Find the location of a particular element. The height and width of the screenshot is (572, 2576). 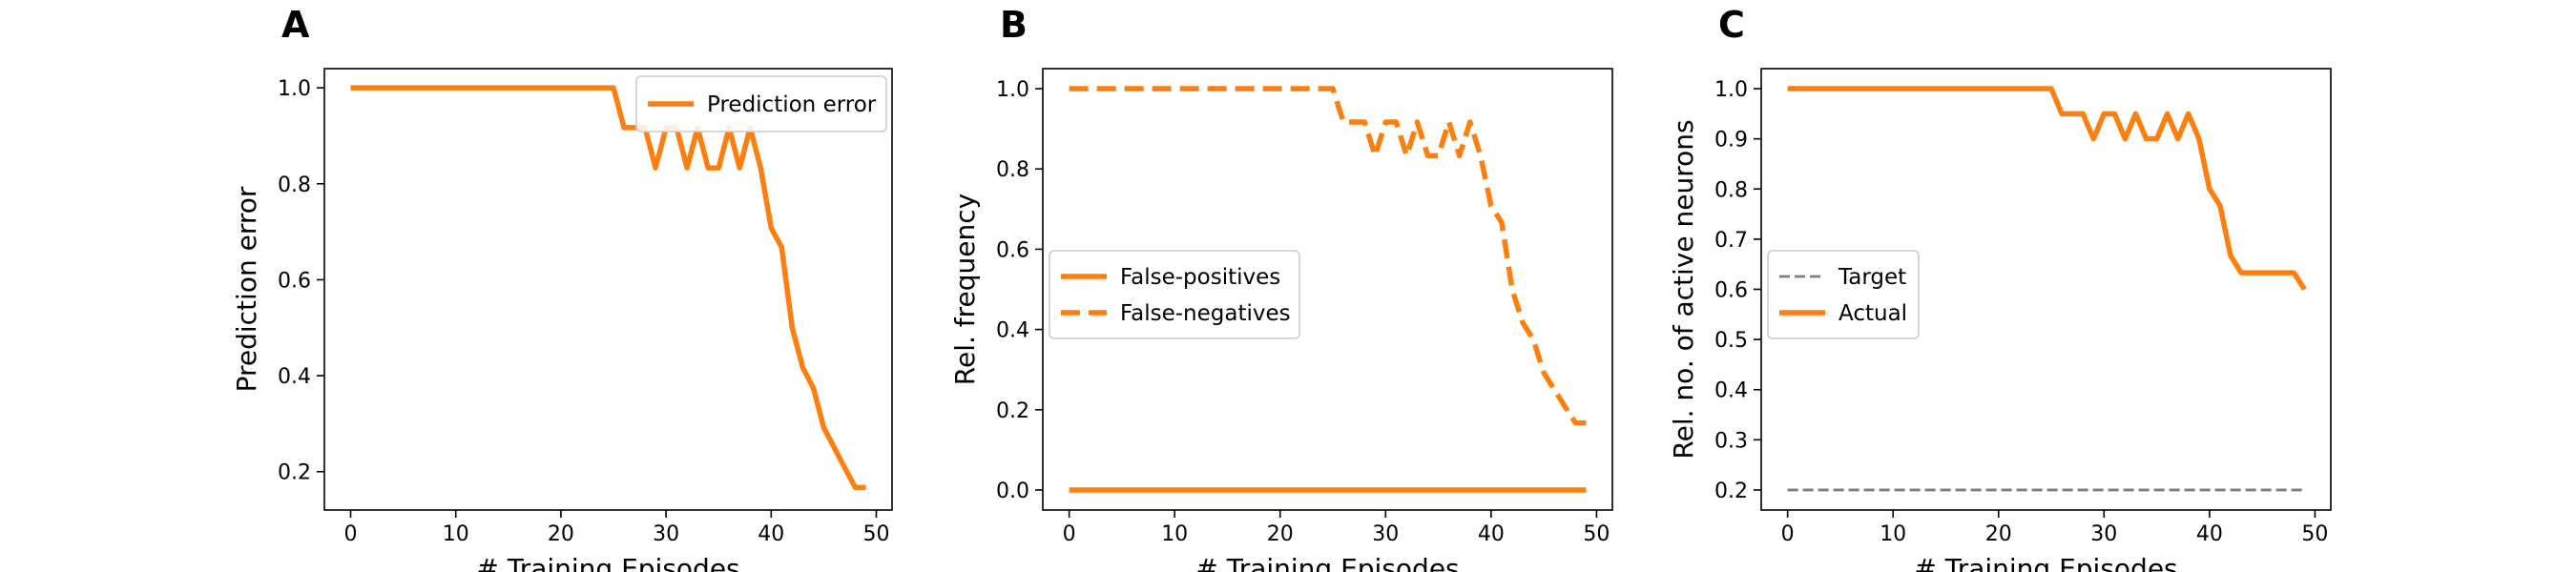

legend-label: False-positives is located at coordinates (1200, 278).